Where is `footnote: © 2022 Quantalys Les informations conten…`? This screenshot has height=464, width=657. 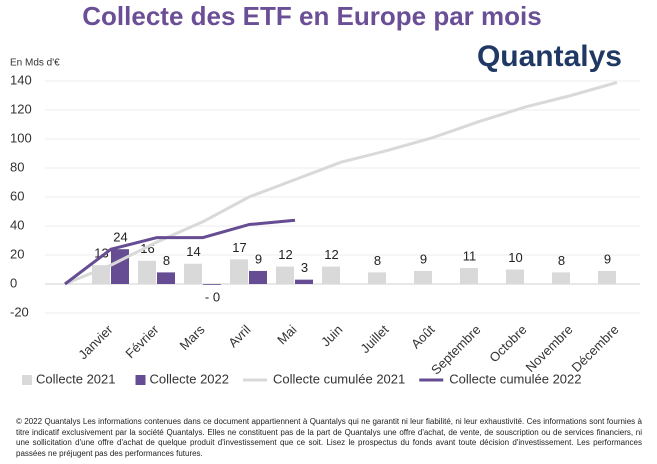
footnote: © 2022 Quantalys Les informations conten… is located at coordinates (329, 437).